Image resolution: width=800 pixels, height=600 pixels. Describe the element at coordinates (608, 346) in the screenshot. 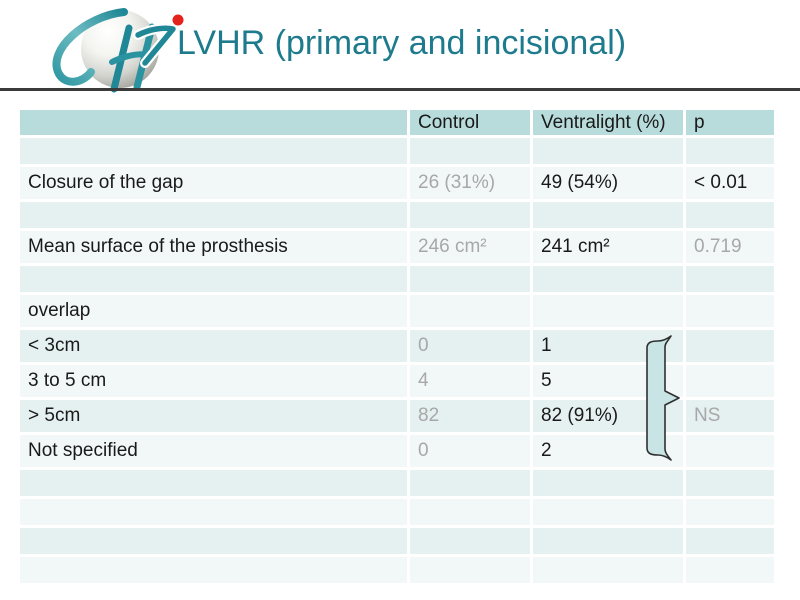

I see `cell-ventralight: 1` at that location.